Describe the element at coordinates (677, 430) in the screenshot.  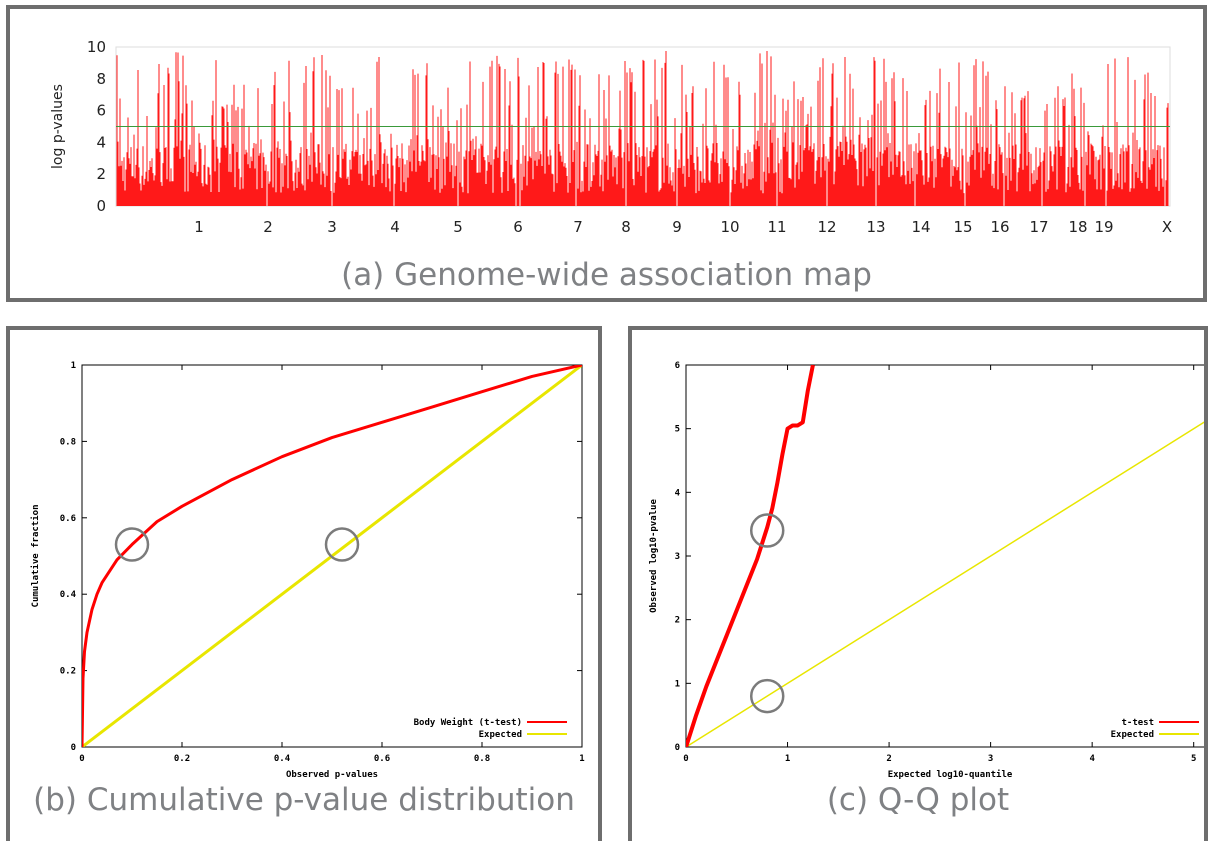
I see `y-tick-label: 5` at that location.